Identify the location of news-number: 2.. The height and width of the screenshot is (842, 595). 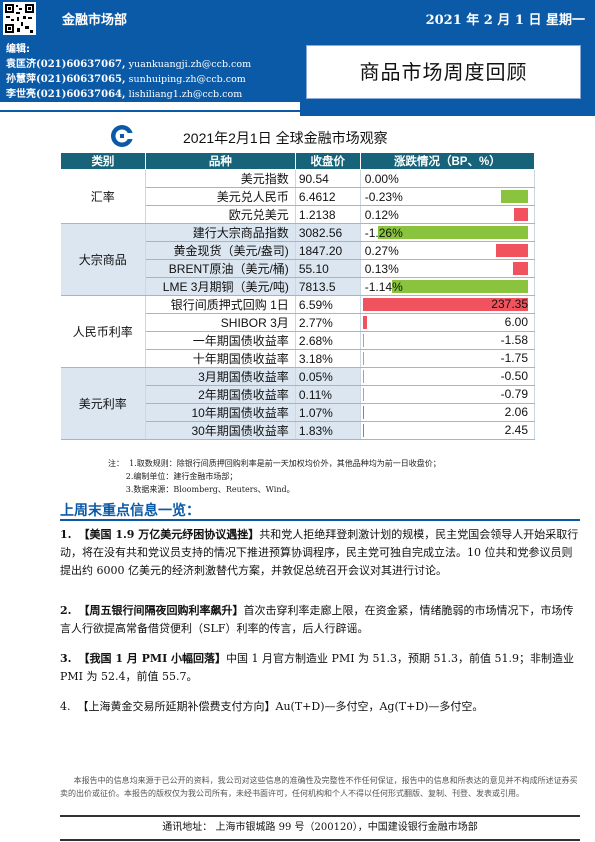
(66, 610).